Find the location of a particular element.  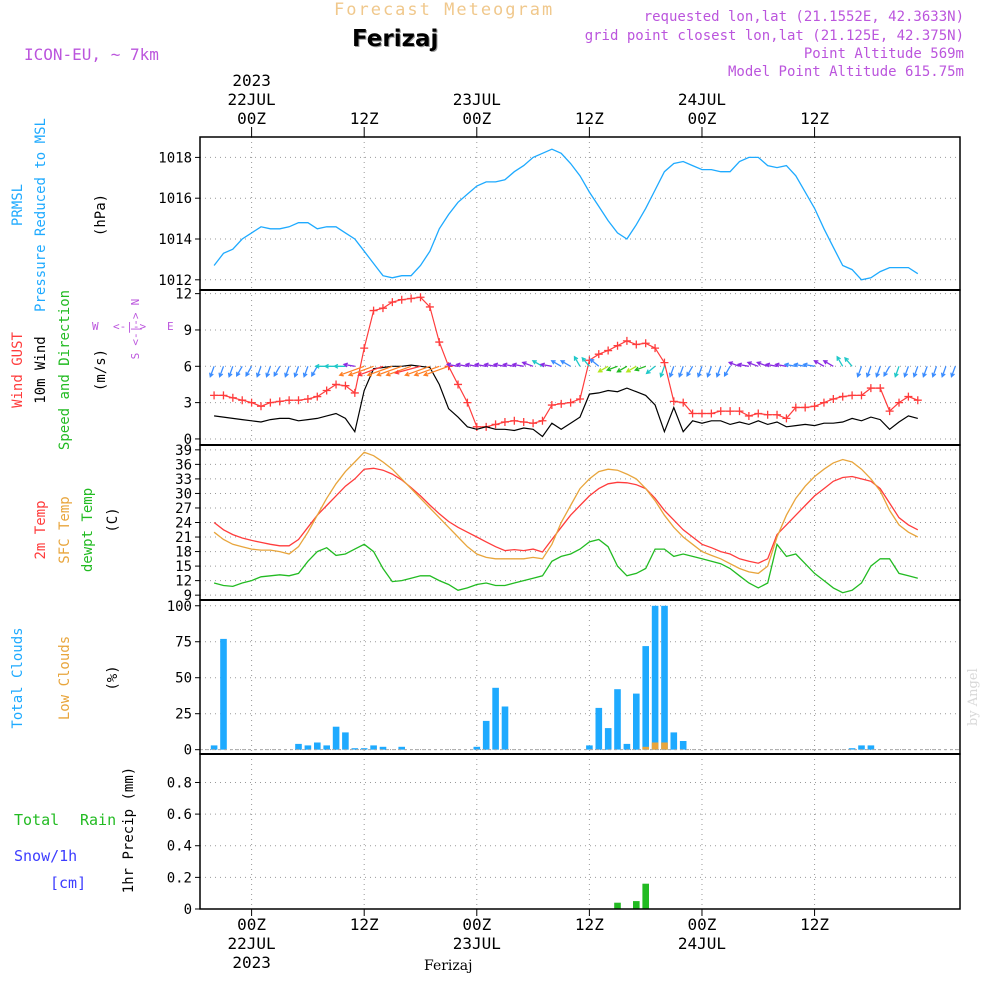

bottom-time-label: 23JUL is located at coordinates (477, 943).